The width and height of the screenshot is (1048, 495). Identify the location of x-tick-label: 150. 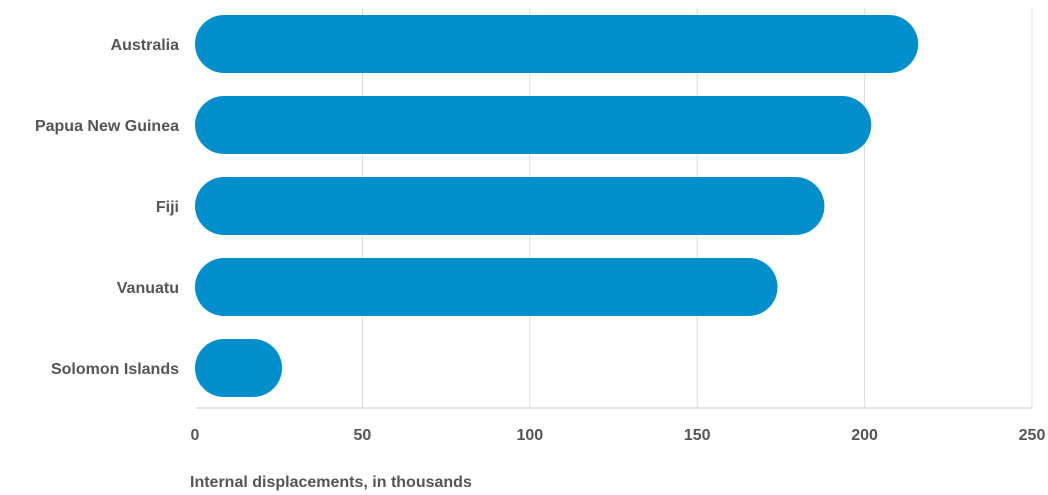
(697, 435).